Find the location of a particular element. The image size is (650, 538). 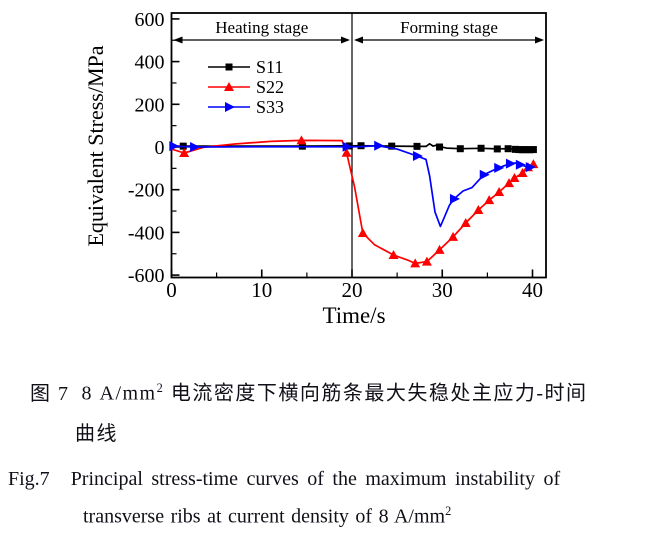

stage-label: Heating stage is located at coordinates (261, 27).